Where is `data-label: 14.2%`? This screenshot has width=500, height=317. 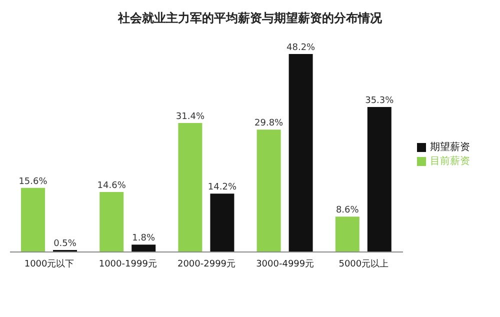
data-label: 14.2% is located at coordinates (222, 187).